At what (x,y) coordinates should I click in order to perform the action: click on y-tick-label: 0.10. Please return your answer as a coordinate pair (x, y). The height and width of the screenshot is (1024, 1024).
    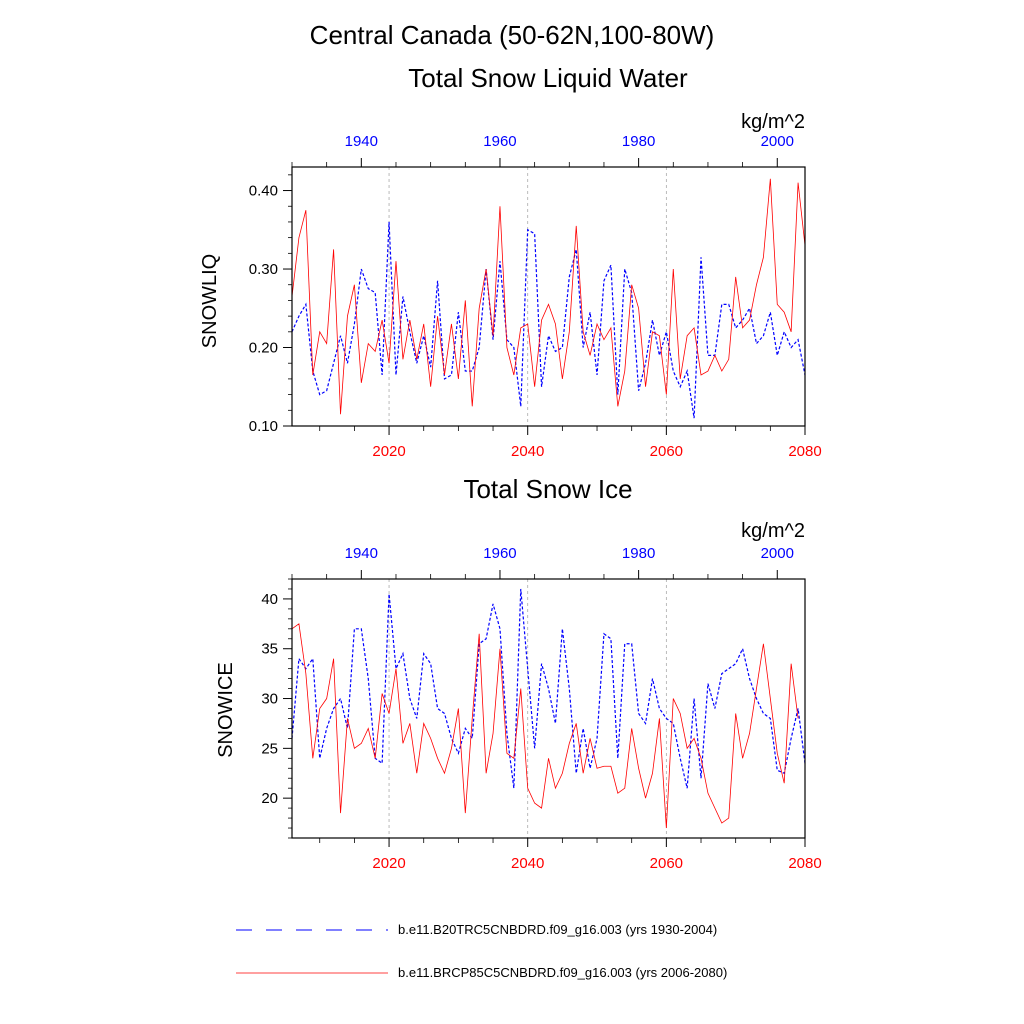
    Looking at the image, I should click on (263, 426).